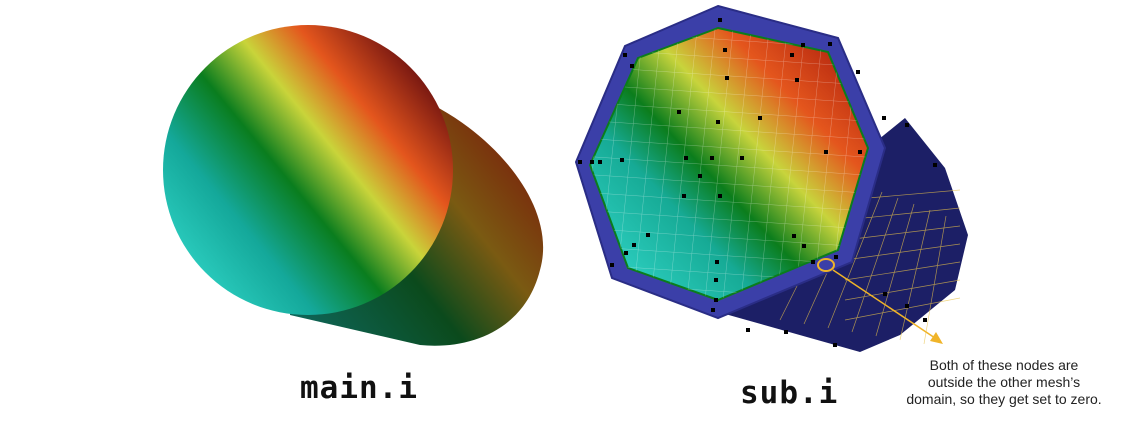  What do you see at coordinates (1004, 365) in the screenshot?
I see `annotation-line-1: Both of these nodes are` at bounding box center [1004, 365].